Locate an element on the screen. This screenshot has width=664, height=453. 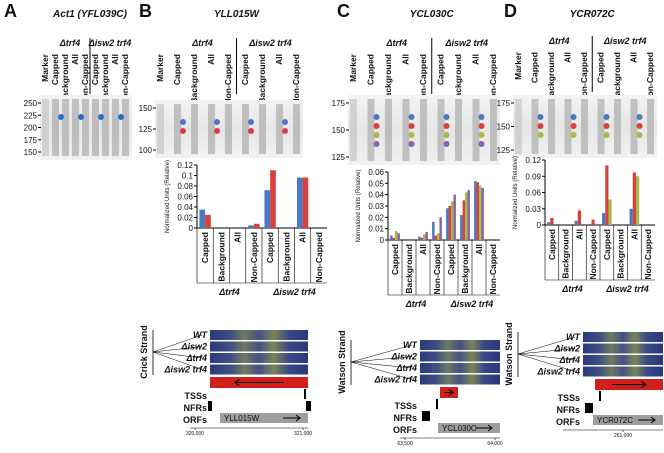
y-tick-label: 0 is located at coordinates (539, 225).